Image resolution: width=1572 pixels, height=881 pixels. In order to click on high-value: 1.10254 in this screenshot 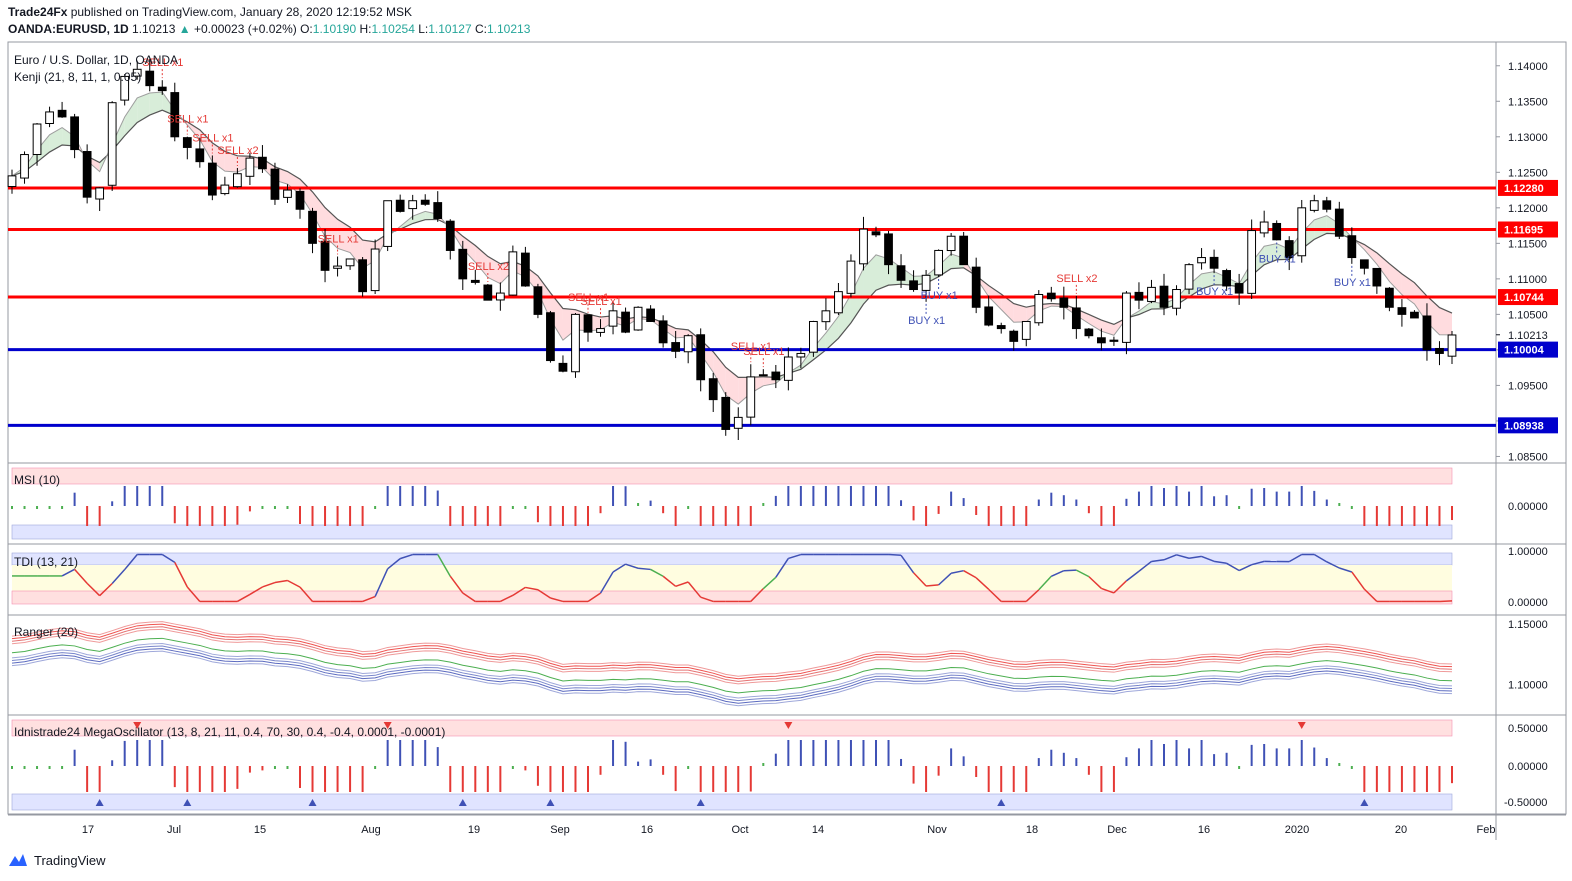, I will do `click(393, 29)`.